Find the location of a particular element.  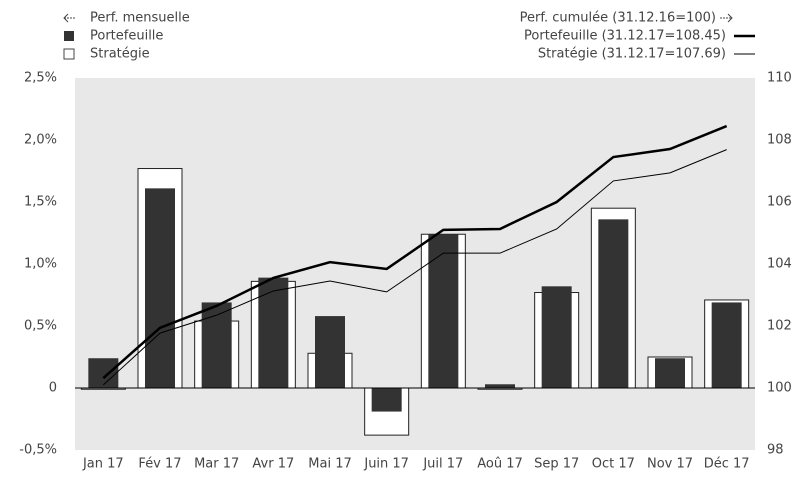

x-tick-label: Avr 17 is located at coordinates (273, 464).